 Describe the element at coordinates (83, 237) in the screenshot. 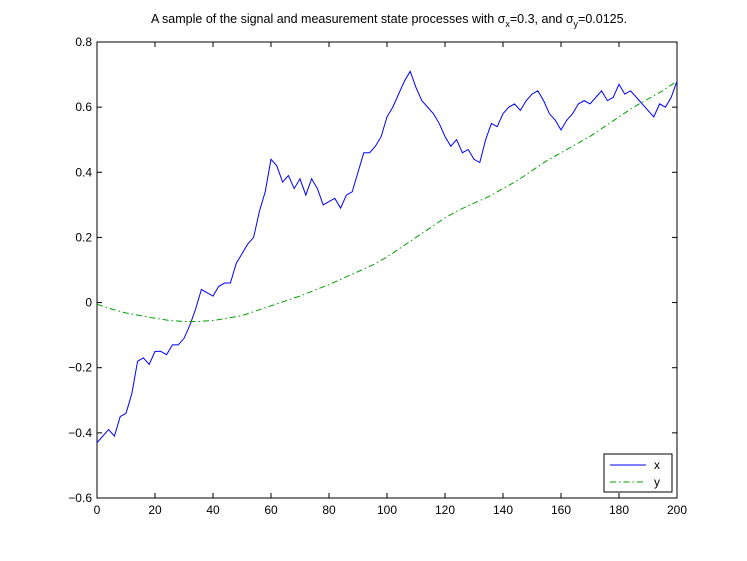

I see `y-tick-label: 0.2` at that location.